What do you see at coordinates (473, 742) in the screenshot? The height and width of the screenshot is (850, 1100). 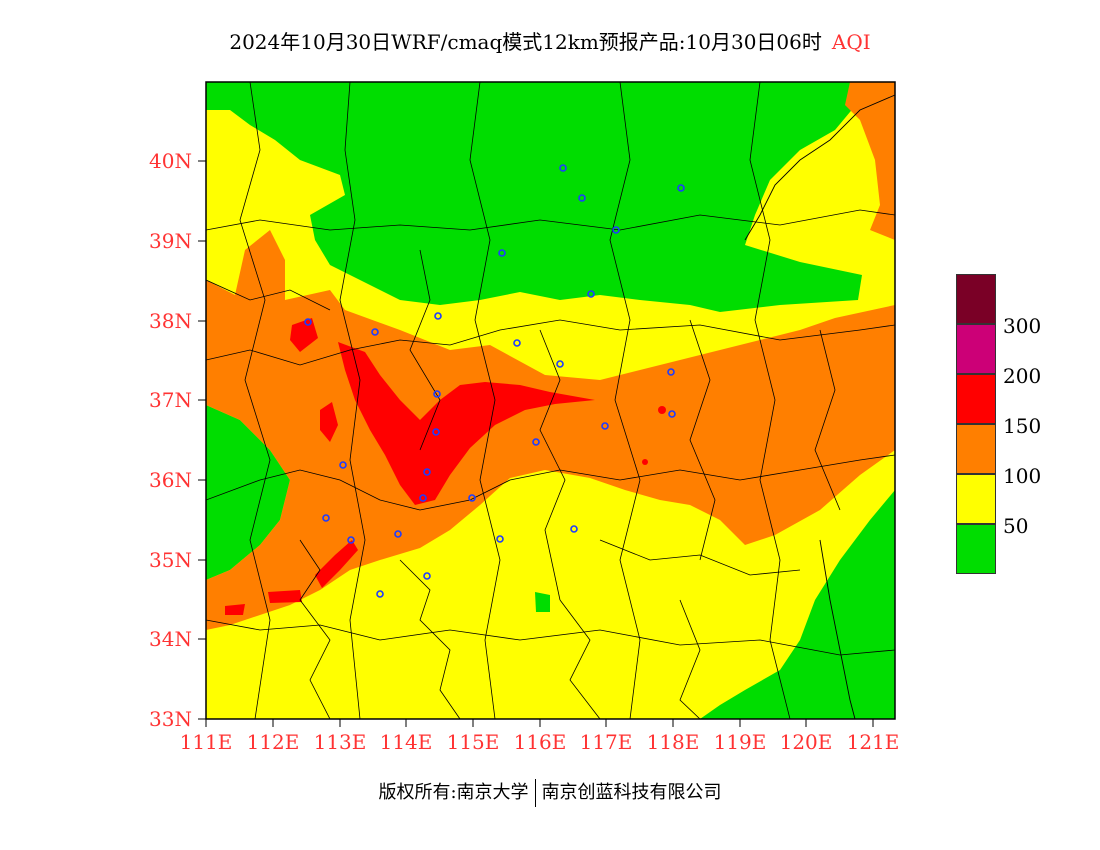 I see `lon-label-115e: 115E` at bounding box center [473, 742].